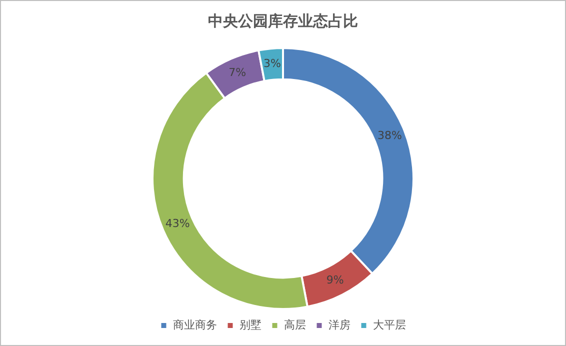 This screenshot has height=346, width=566. I want to click on data-label: 3%, so click(272, 63).